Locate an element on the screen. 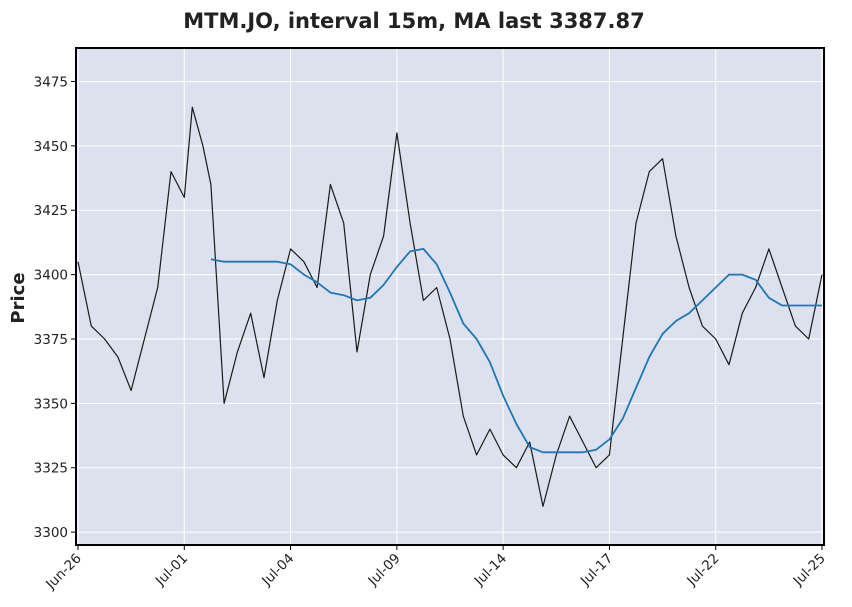 The image size is (852, 607). y-tick-label: 3450 is located at coordinates (51, 147).